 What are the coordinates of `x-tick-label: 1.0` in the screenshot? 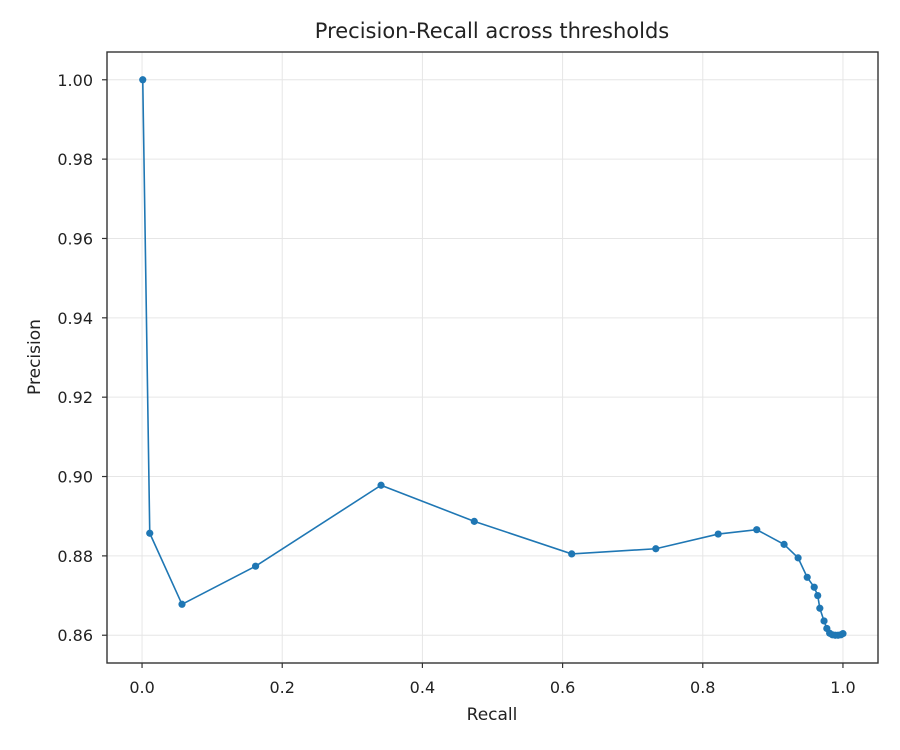 It's located at (842, 687).